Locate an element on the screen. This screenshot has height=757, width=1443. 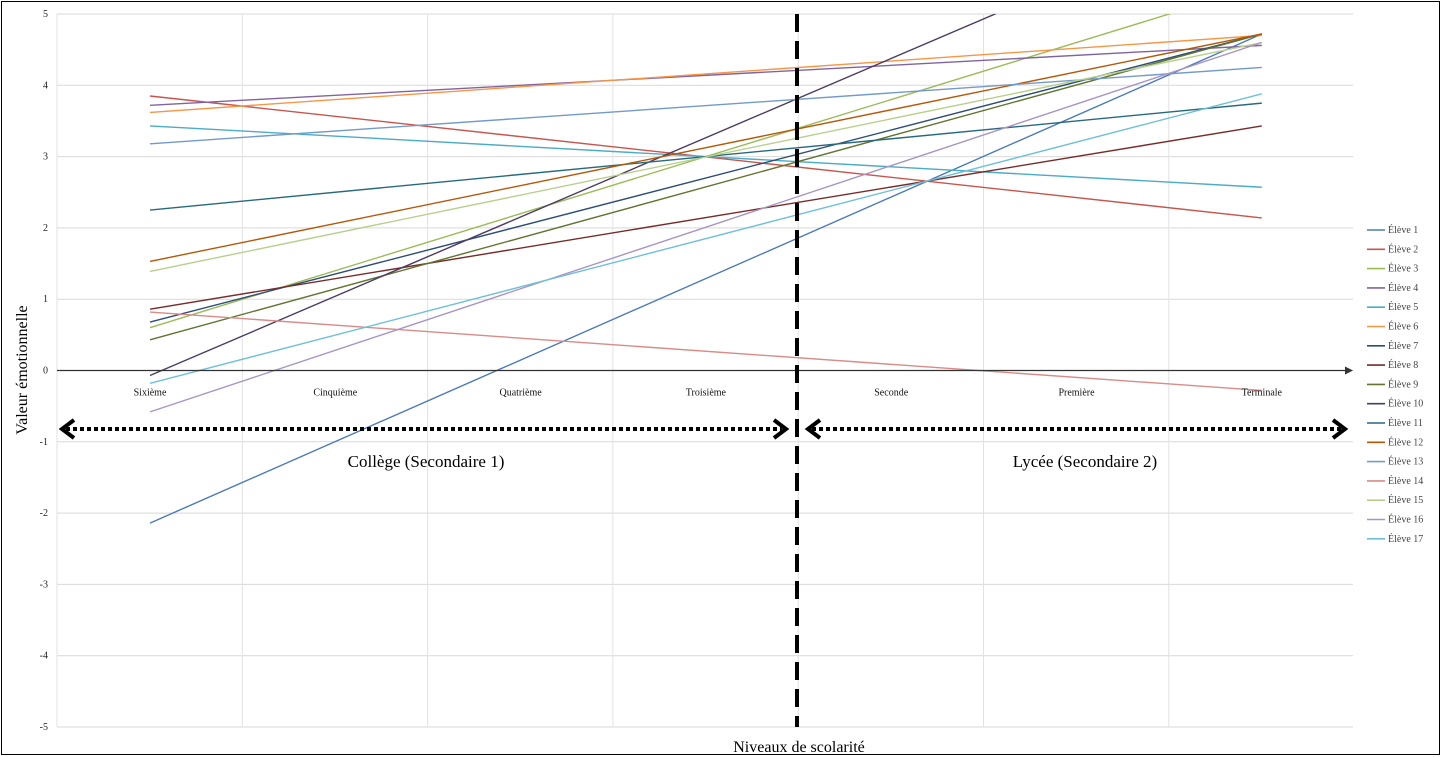
legend-label-8: Élève 8 is located at coordinates (1403, 365).